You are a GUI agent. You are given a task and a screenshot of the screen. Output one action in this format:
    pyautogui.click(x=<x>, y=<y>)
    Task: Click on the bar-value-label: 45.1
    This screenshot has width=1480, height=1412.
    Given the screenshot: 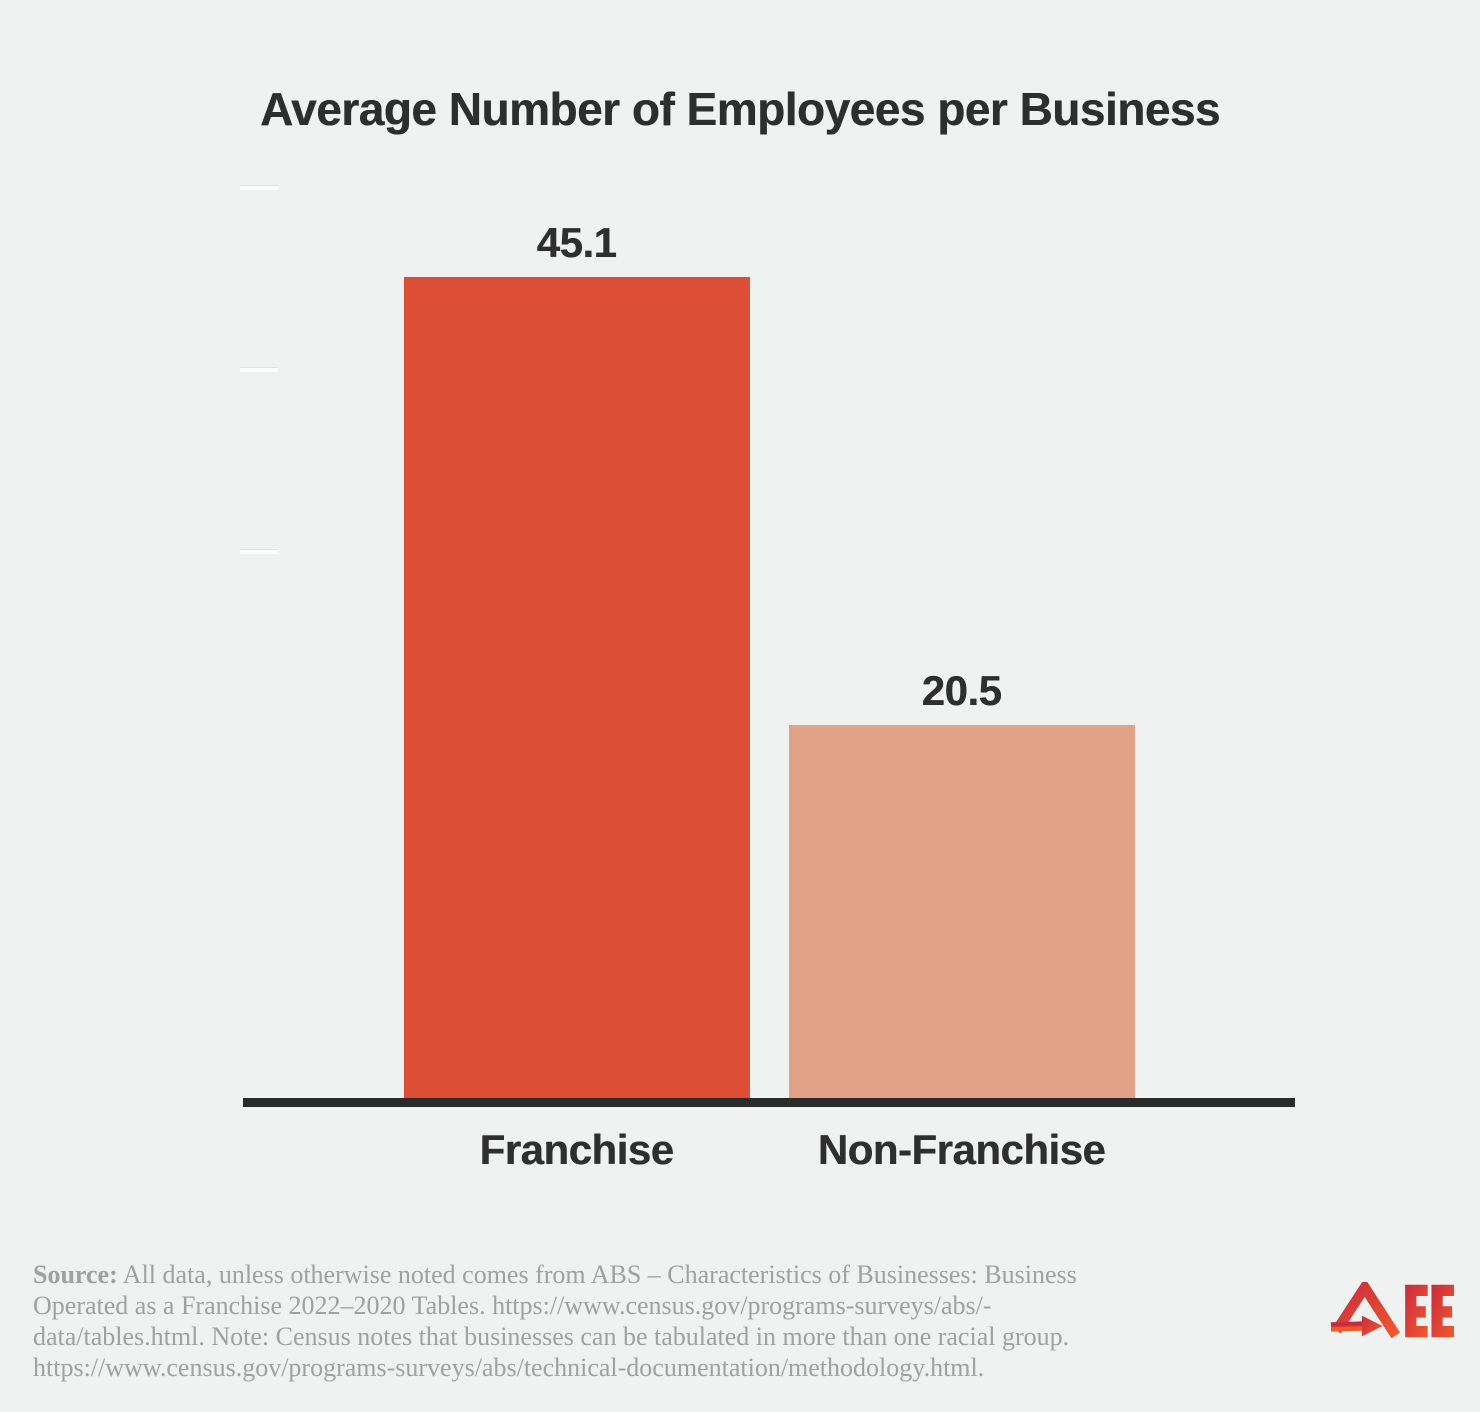 What is the action you would take?
    pyautogui.click(x=576, y=243)
    